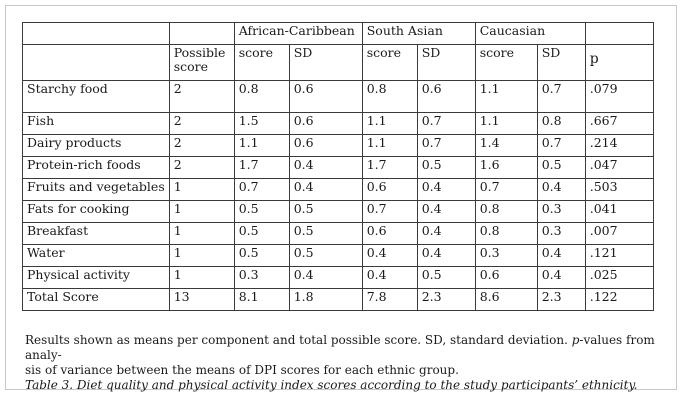  I want to click on table-row: Breakfast 1 0.5 0.5 0.6 0.4 0.8 0.3.007, so click(338, 233).